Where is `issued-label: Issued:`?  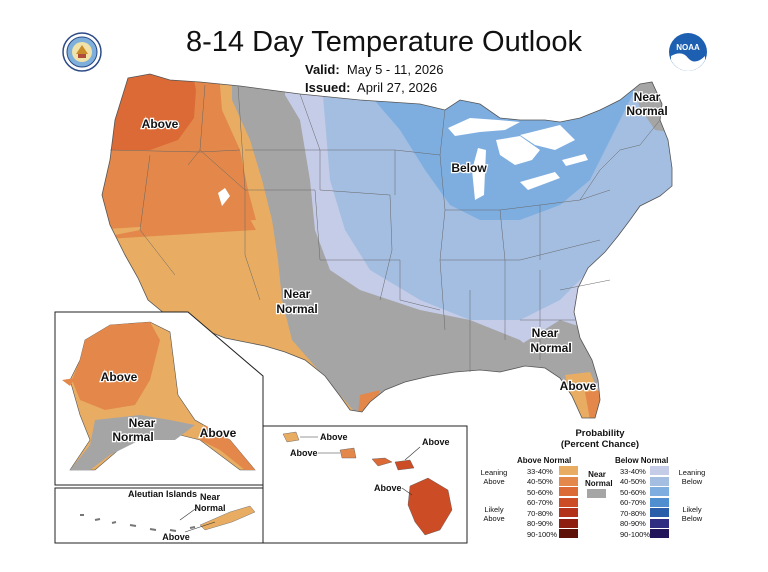 issued-label: Issued: is located at coordinates (328, 87).